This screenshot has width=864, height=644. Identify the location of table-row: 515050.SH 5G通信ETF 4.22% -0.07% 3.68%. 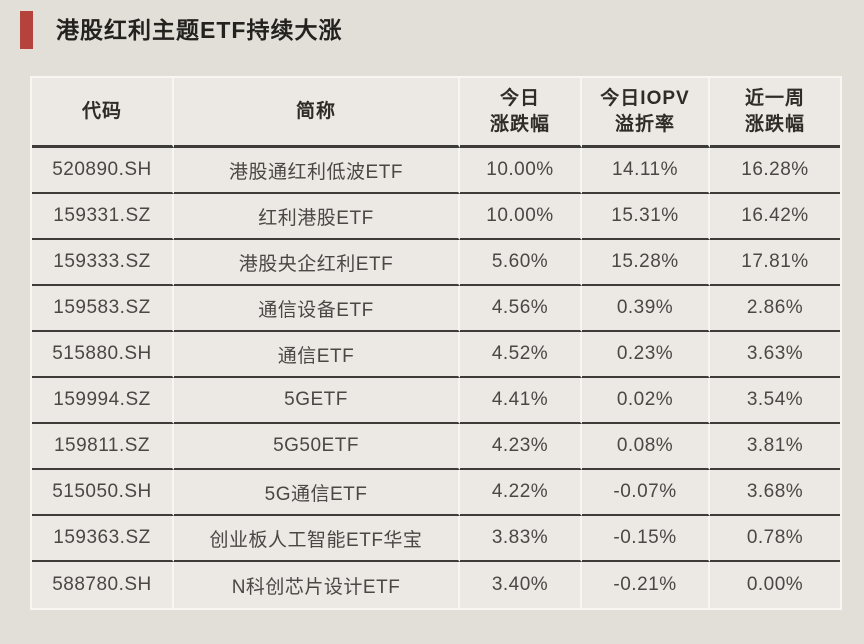
(436, 493).